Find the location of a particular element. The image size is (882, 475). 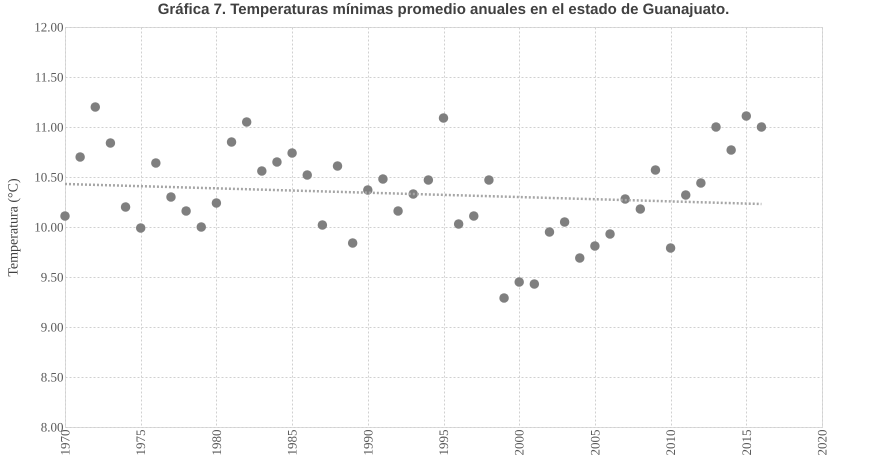

y-tick-label: 10.50 is located at coordinates (49, 177).